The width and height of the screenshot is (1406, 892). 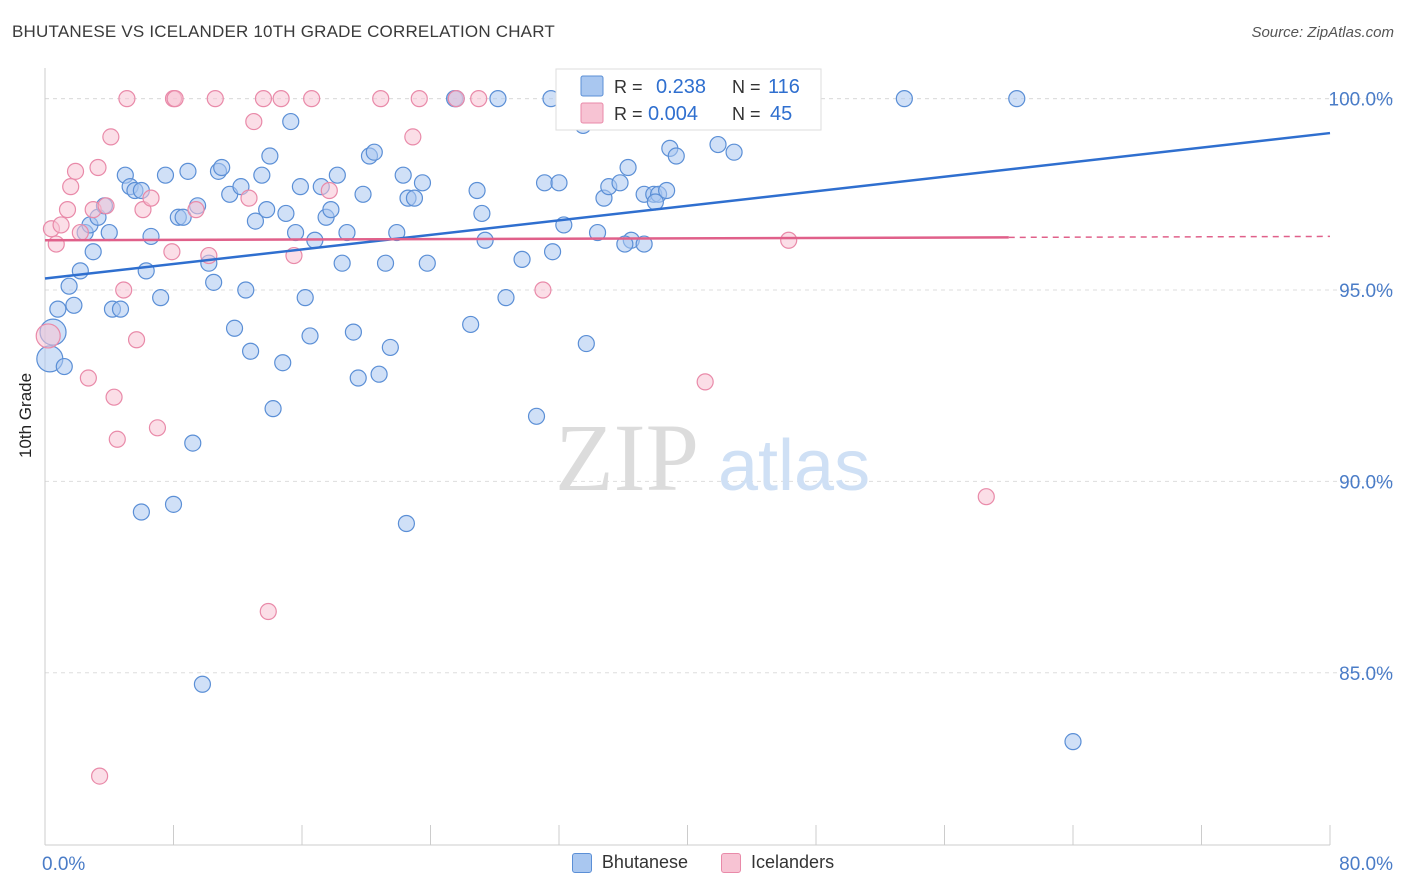 I want to click on legend-r-label-1: R =, so click(x=628, y=87).